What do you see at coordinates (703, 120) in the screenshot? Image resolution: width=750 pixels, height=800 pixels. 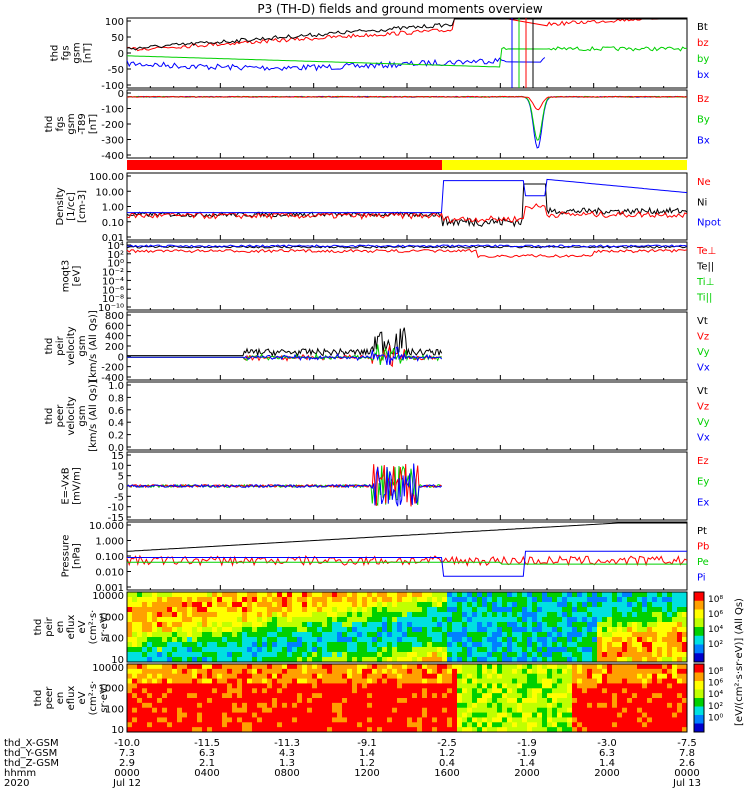 I see `legend-by: By` at bounding box center [703, 120].